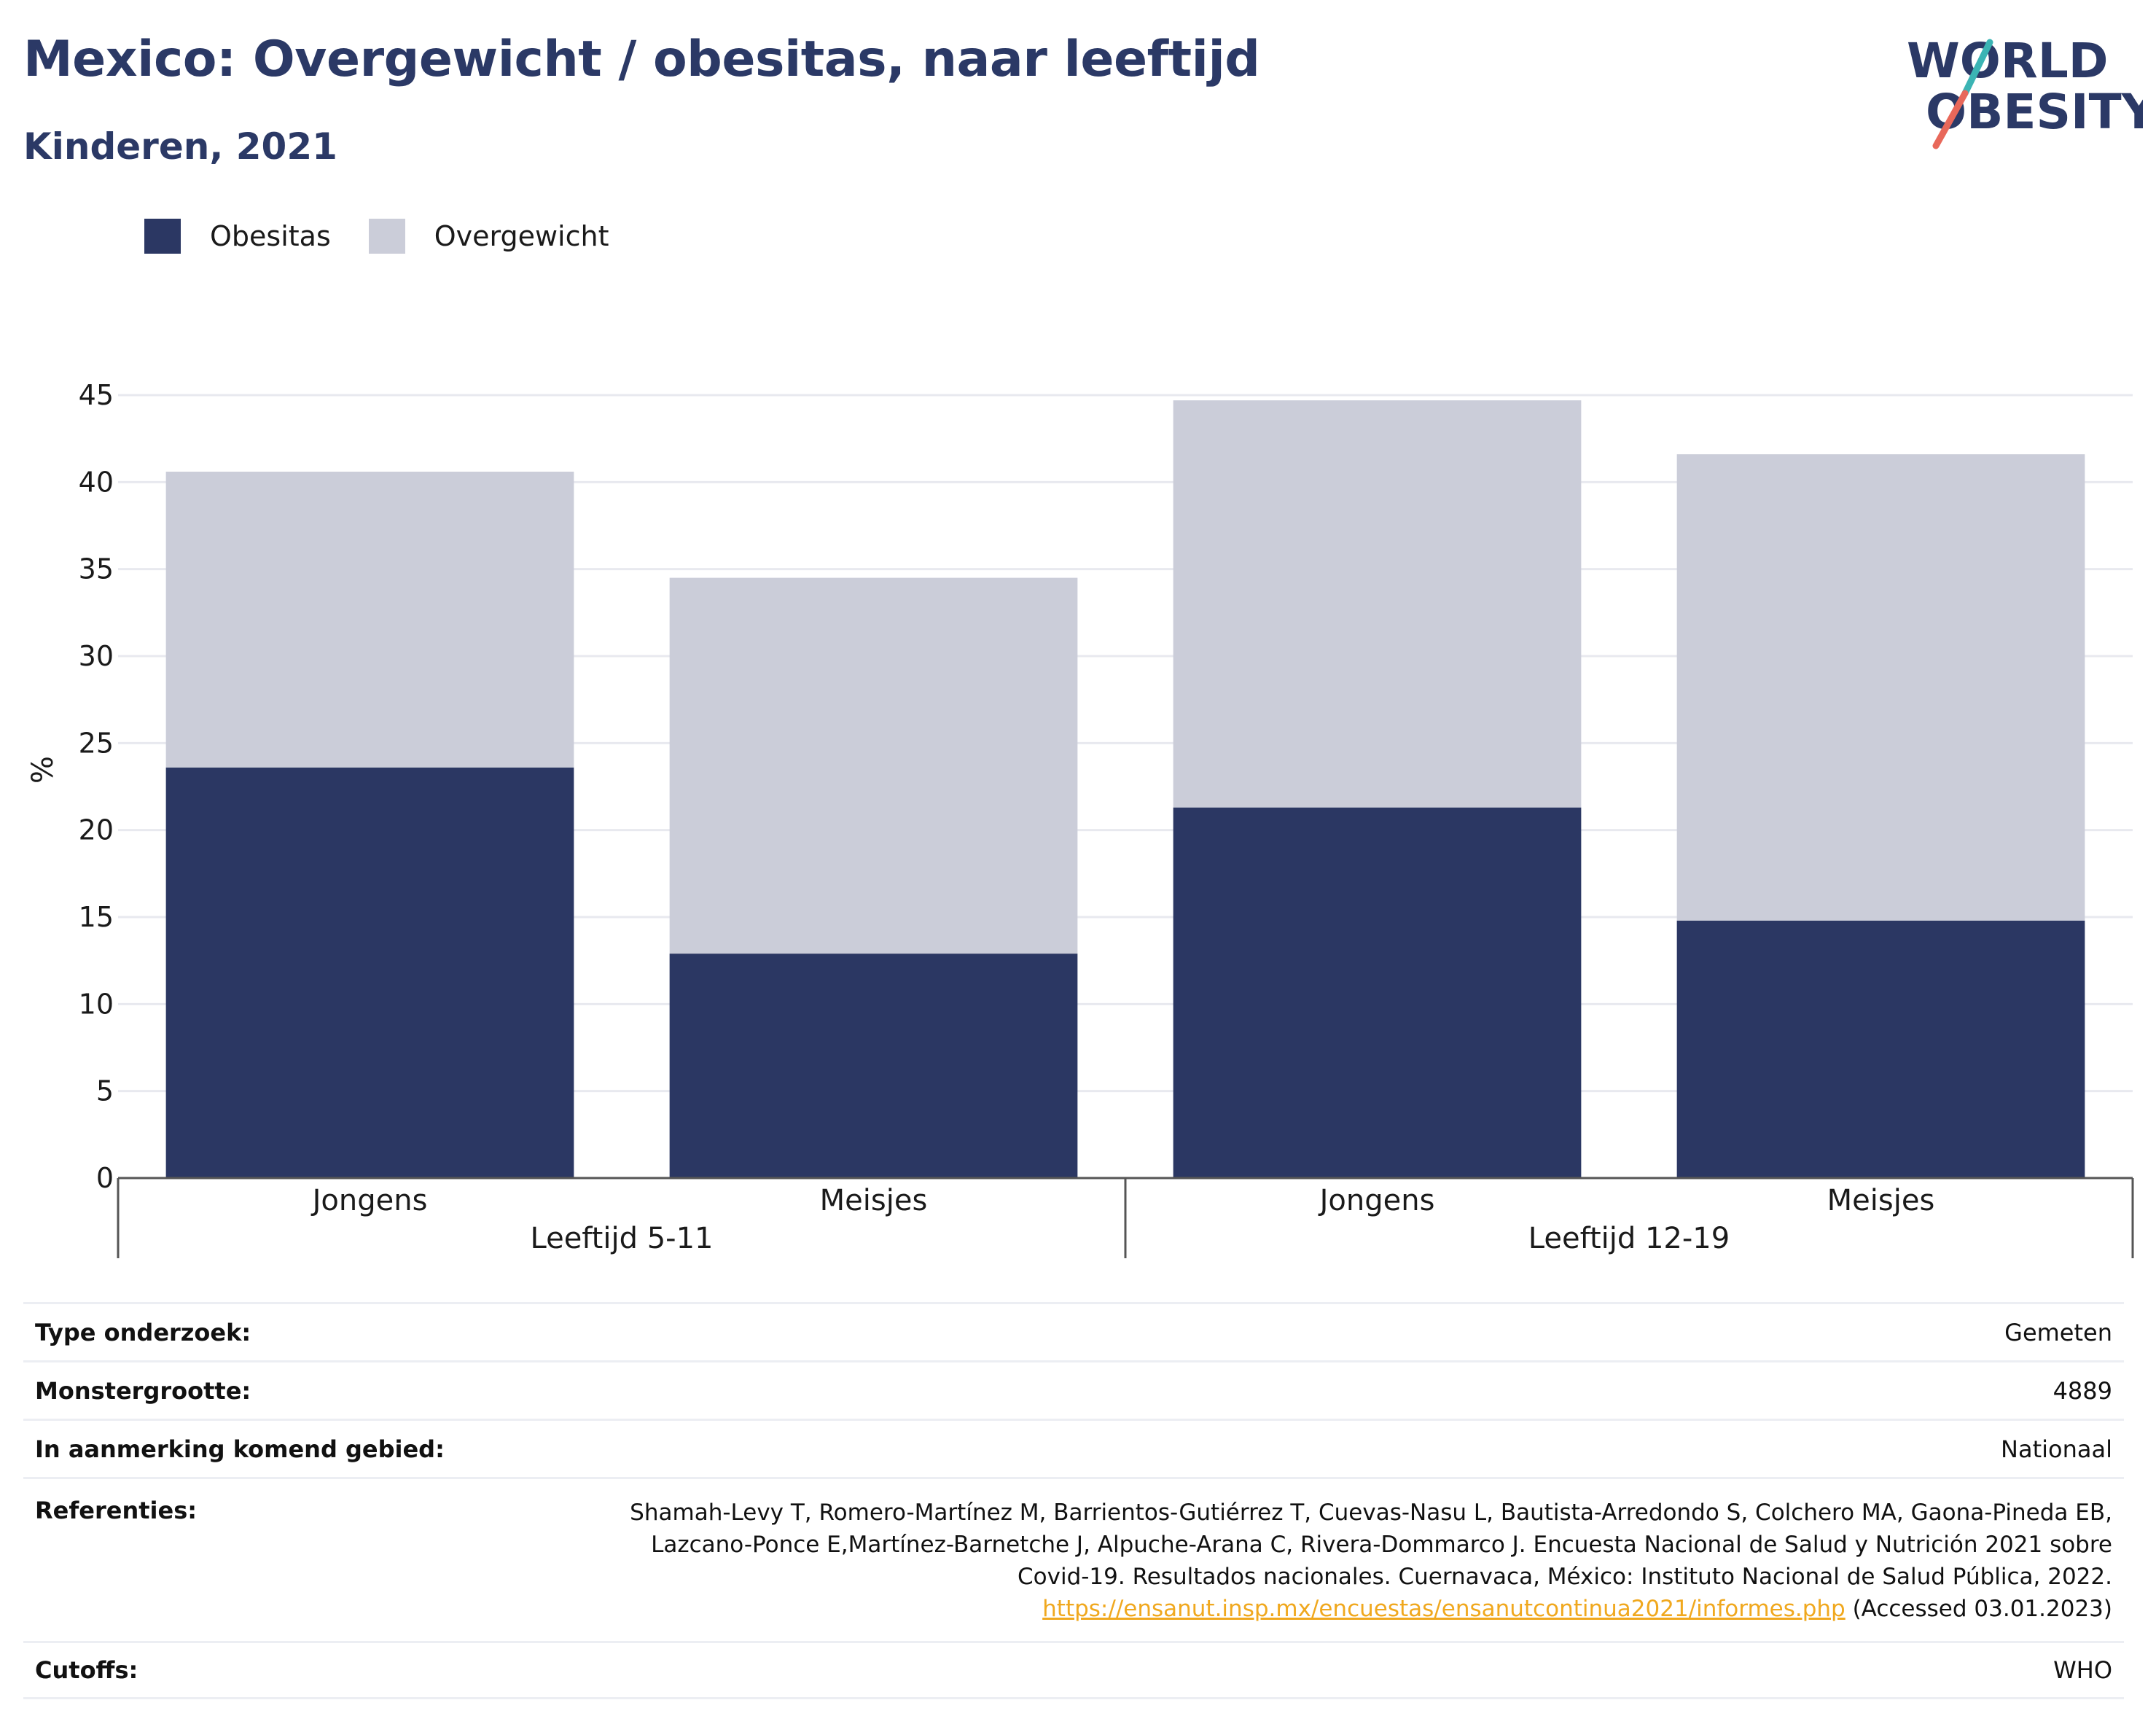 The height and width of the screenshot is (1735, 2156). What do you see at coordinates (2082, 1670) in the screenshot?
I see `info-value-cutoffs: WHO` at bounding box center [2082, 1670].